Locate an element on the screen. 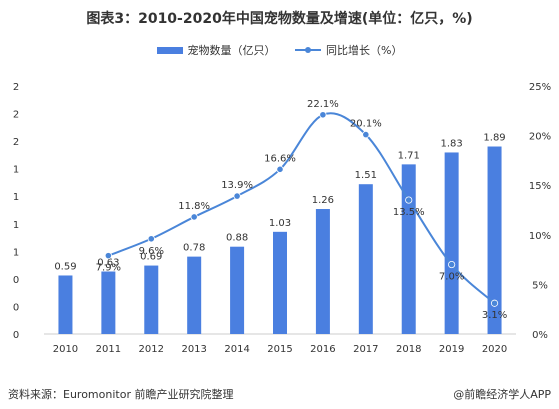 This screenshot has width=559, height=409. growth-value-label: 9.6% is located at coordinates (151, 251).